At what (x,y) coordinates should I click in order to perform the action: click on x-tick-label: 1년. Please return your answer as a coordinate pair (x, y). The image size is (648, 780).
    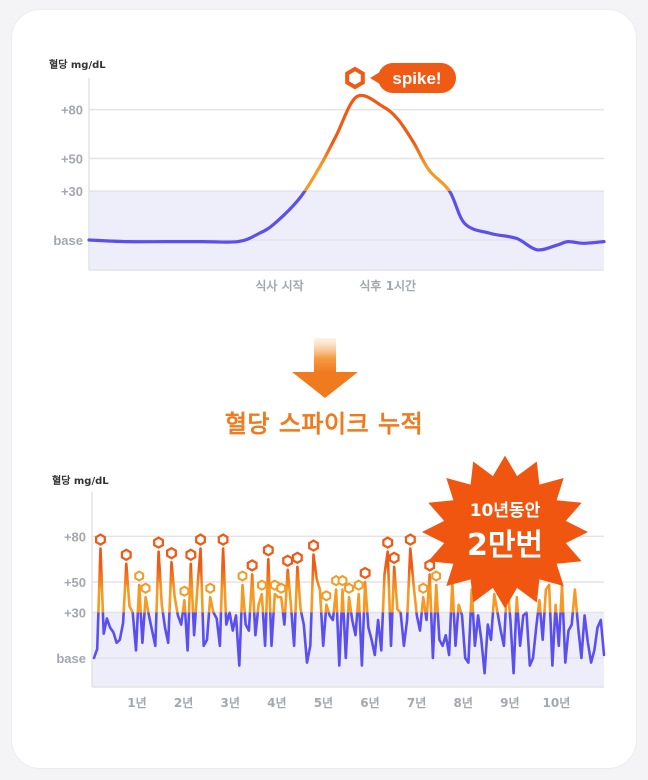
    Looking at the image, I should click on (136, 703).